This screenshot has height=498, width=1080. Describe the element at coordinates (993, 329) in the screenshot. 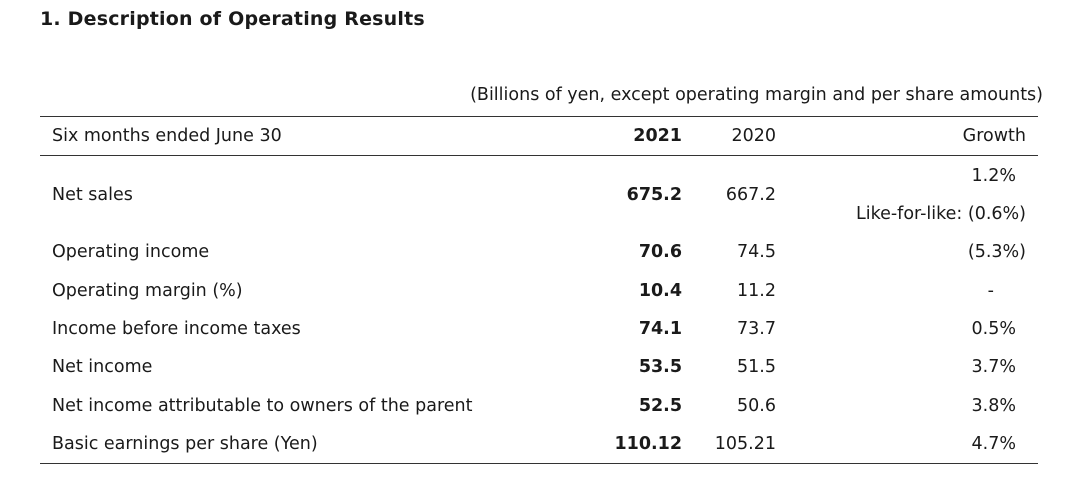

I see `row-growth-income-before-taxes: 0.5%` at that location.